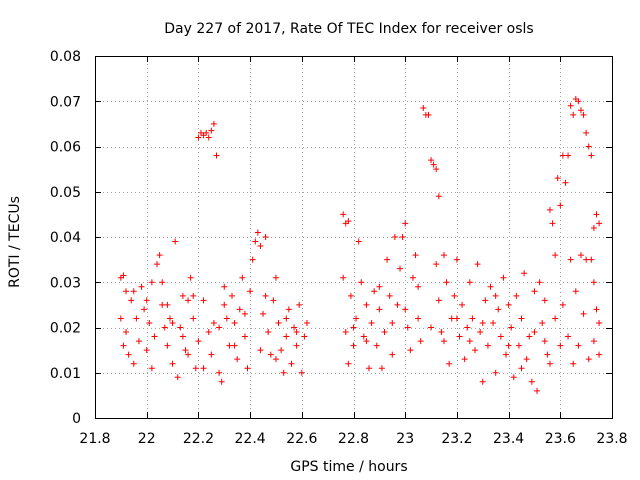  Describe the element at coordinates (76, 419) in the screenshot. I see `y-tick-label: 0` at that location.